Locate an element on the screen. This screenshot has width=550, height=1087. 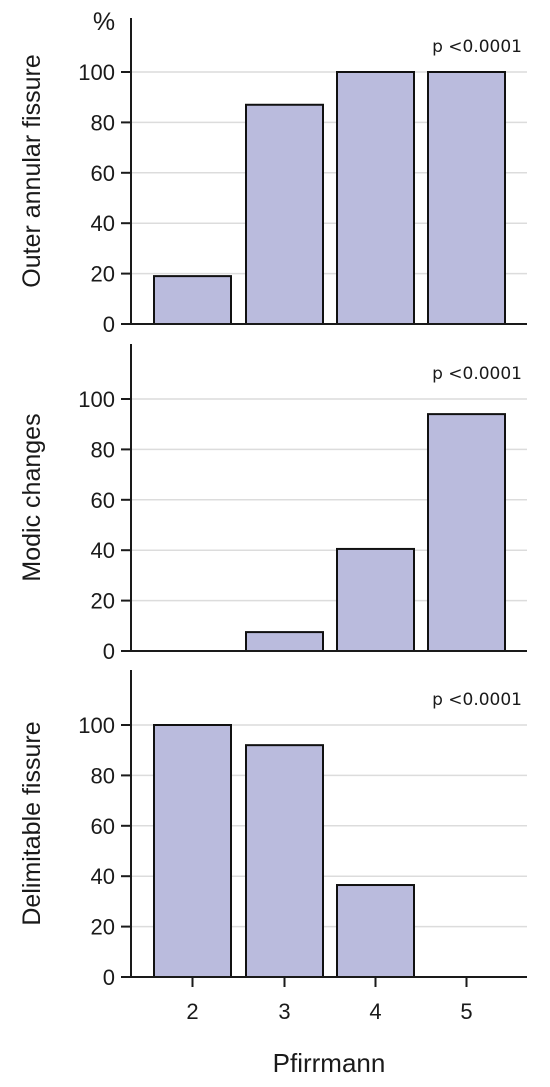
x-tick-label: 3 is located at coordinates (284, 1011).